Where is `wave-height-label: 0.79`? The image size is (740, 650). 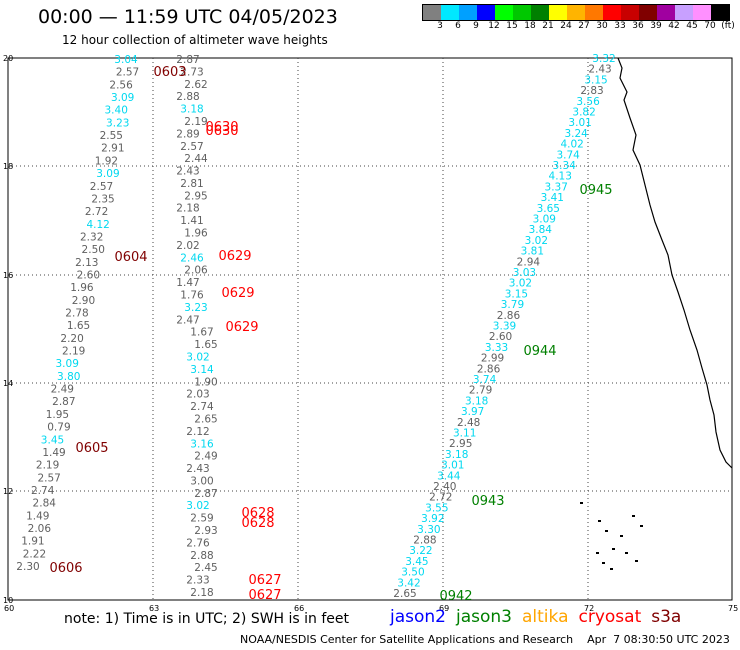
wave-height-label: 0.79 is located at coordinates (58, 428).